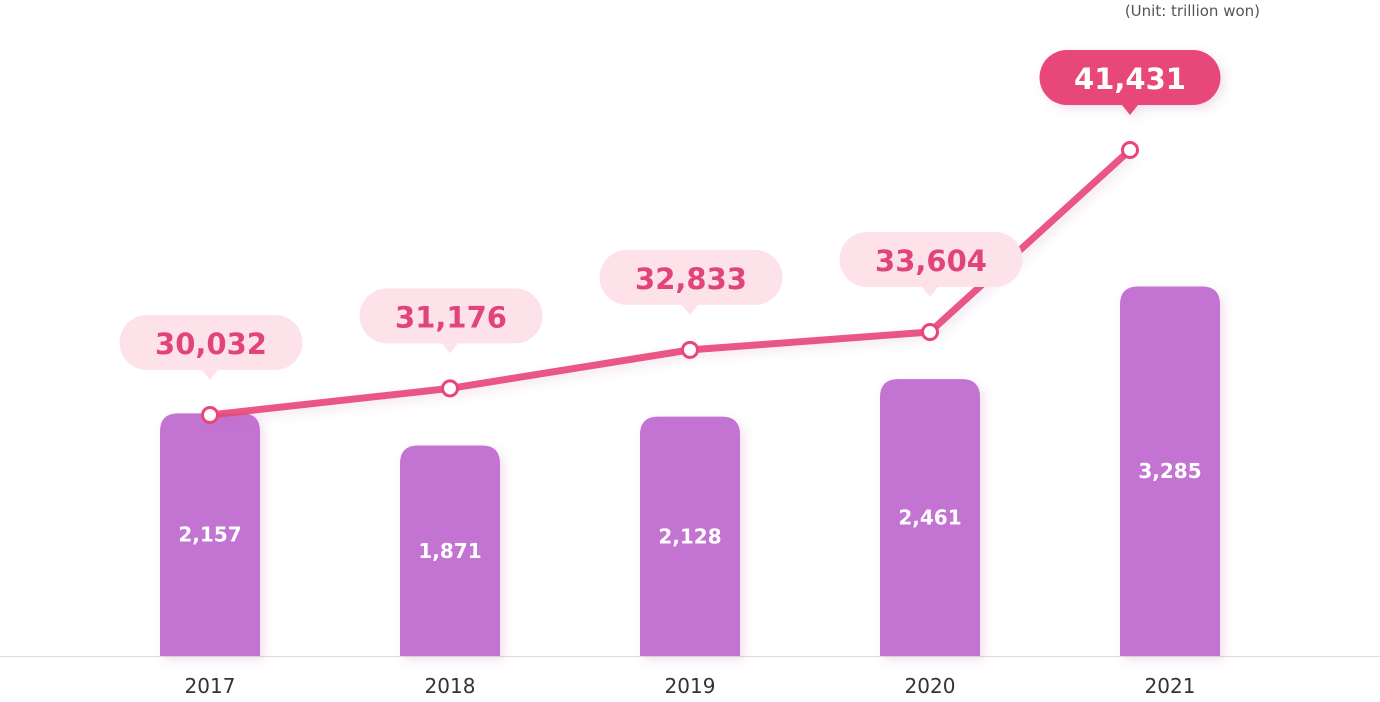 The width and height of the screenshot is (1380, 702). I want to click on bar-value-label: 2,128, so click(689, 536).